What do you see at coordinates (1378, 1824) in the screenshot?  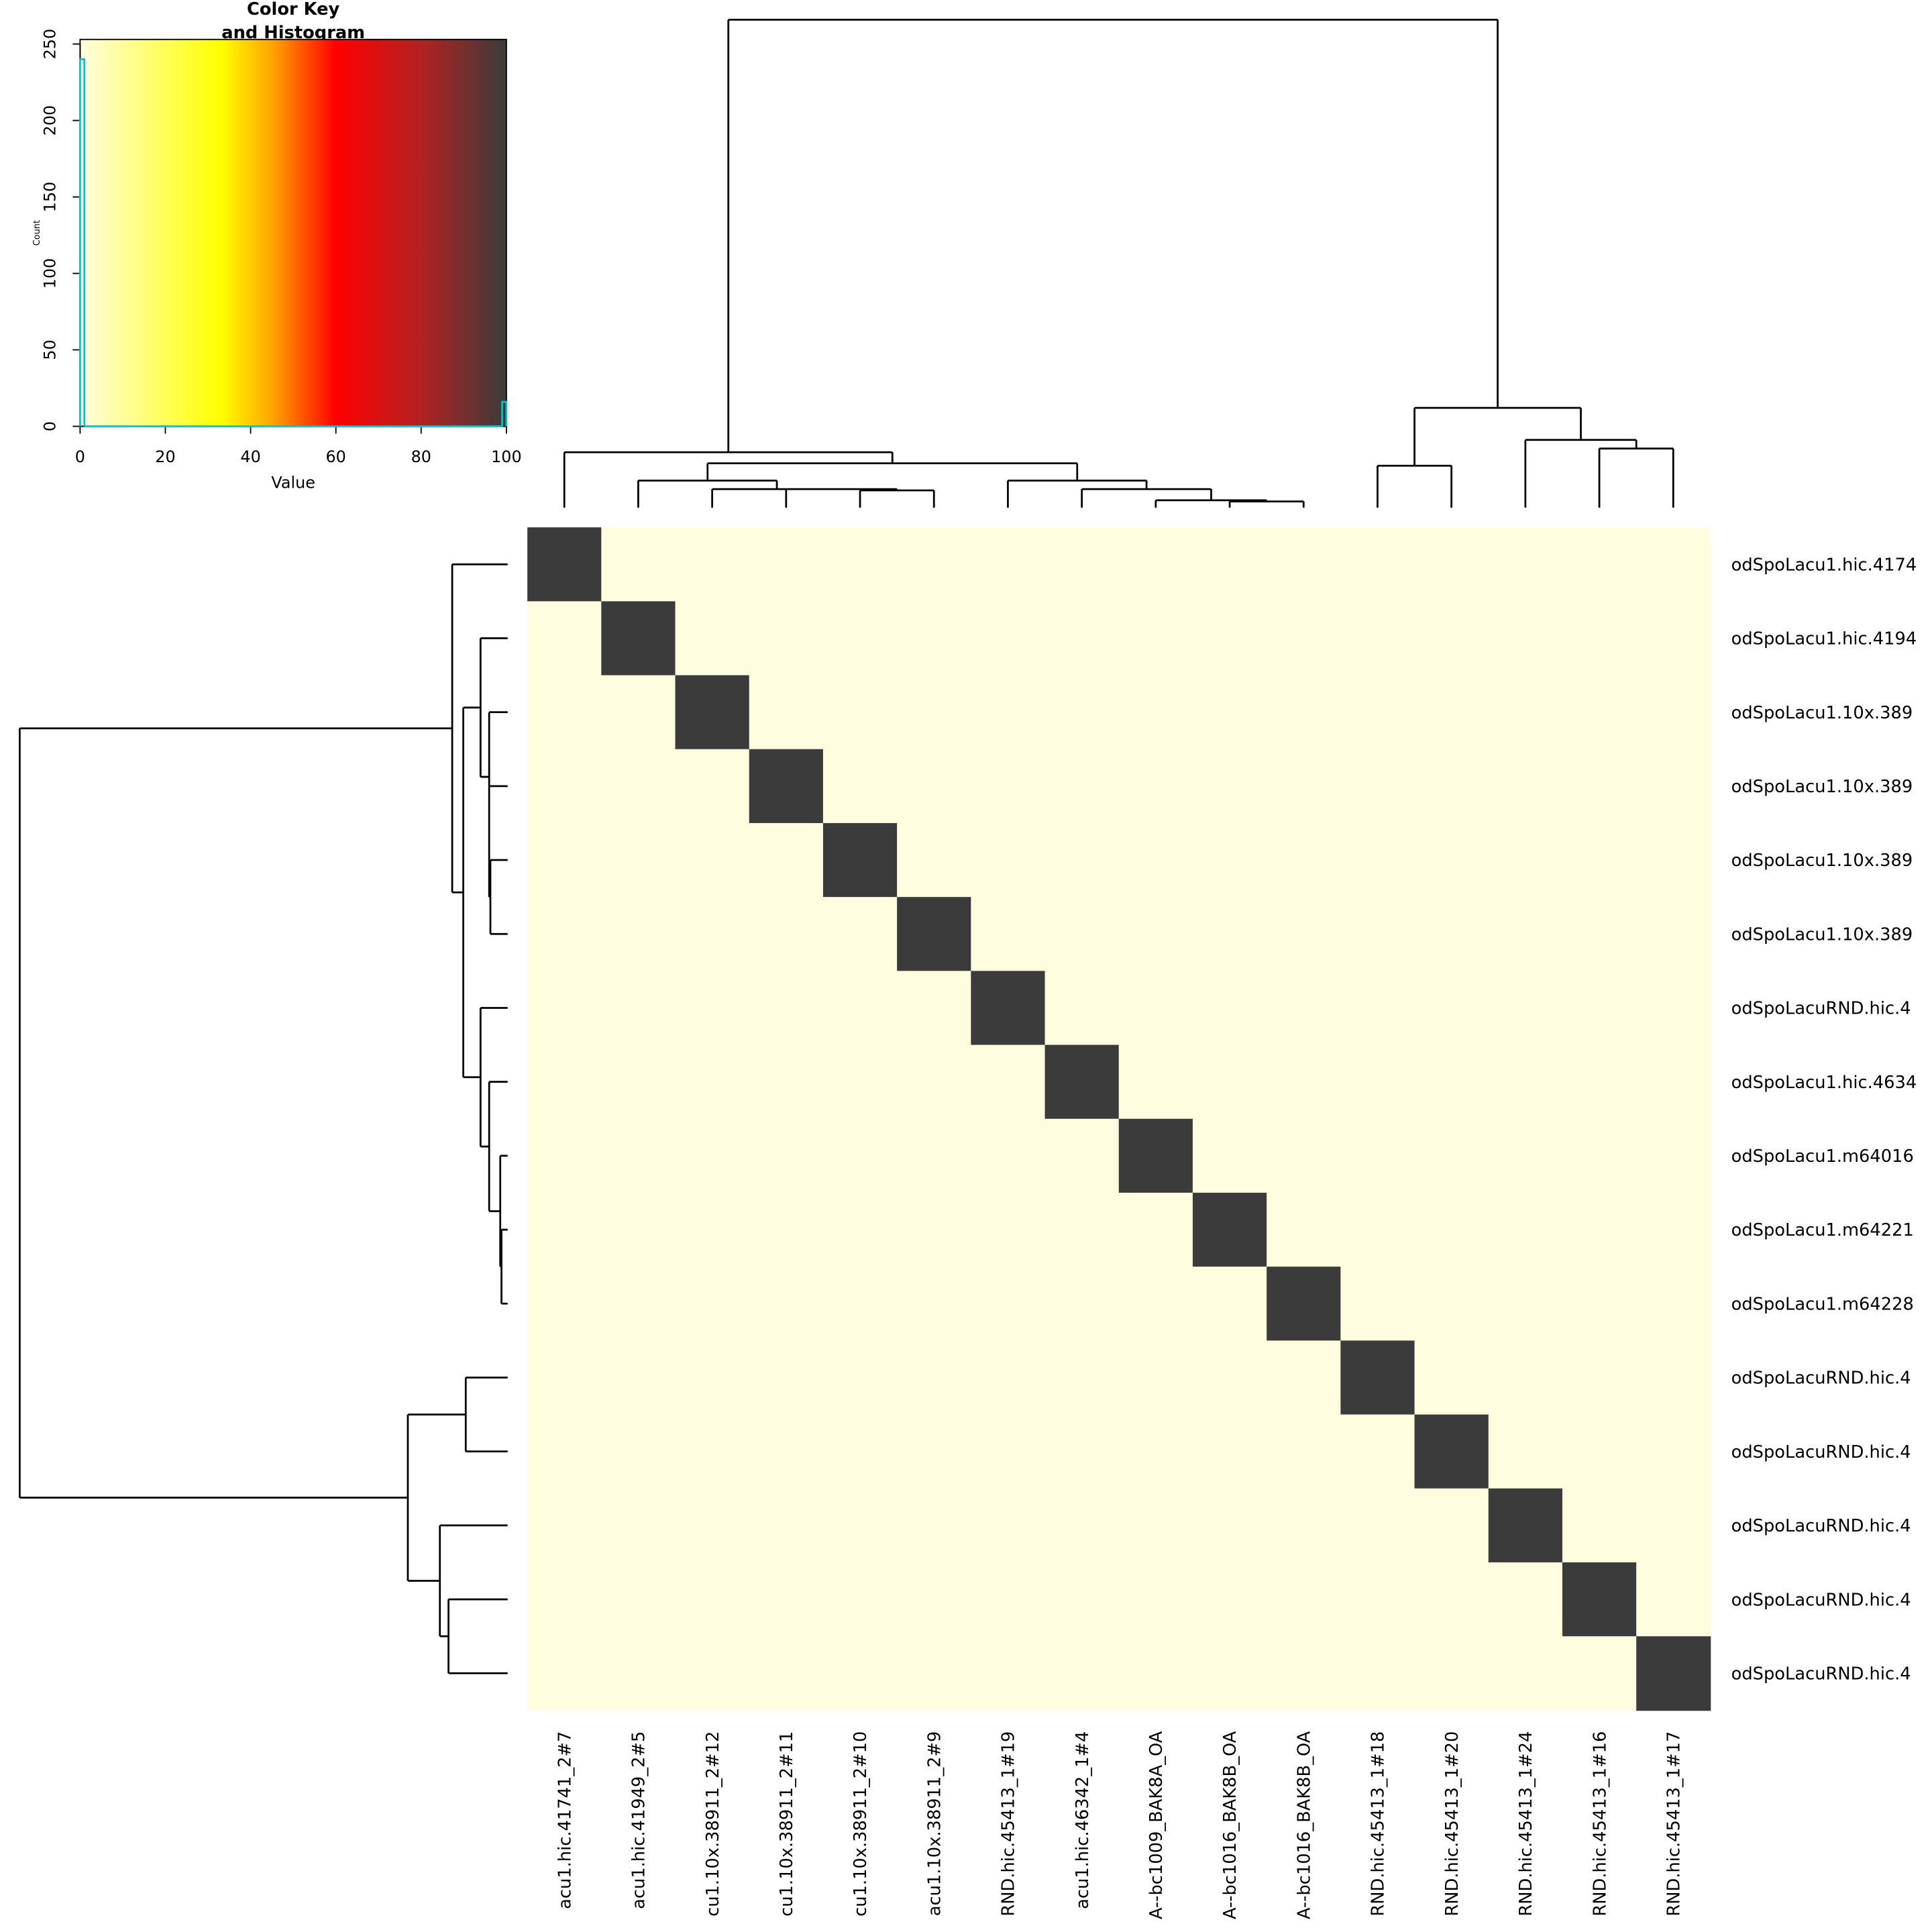 I see `col-label: RND.hic.45413_1#18` at bounding box center [1378, 1824].